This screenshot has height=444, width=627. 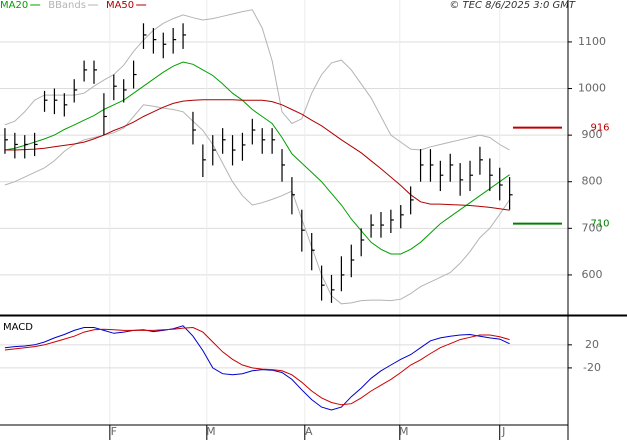 I want to click on y-tick-label: 800, so click(x=592, y=181).